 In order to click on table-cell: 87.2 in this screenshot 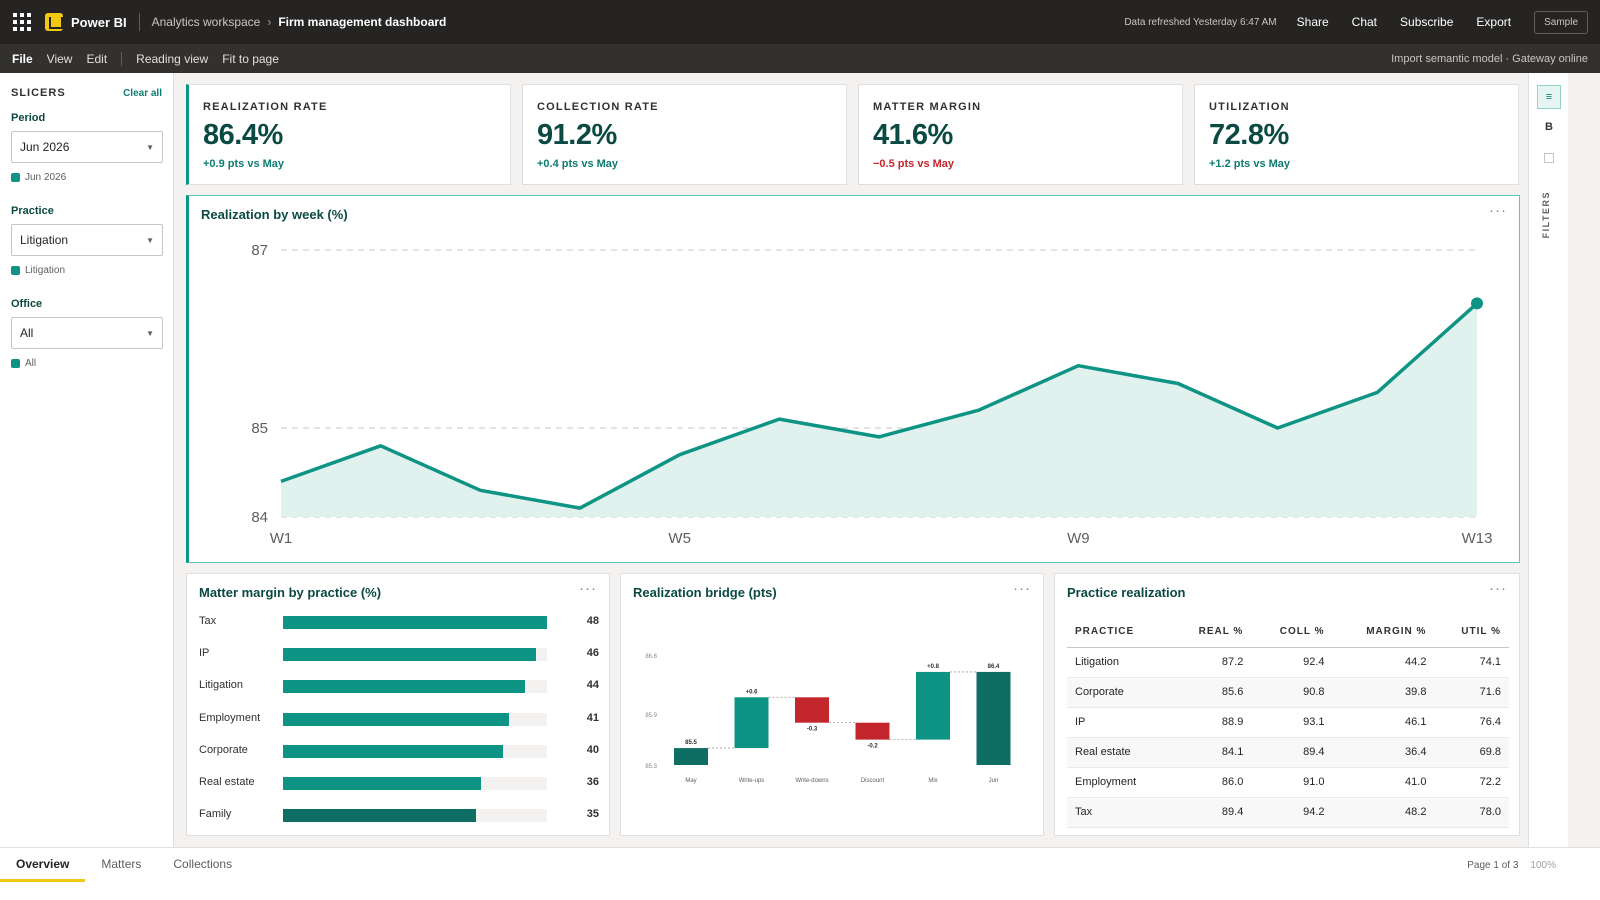, I will do `click(1211, 662)`.